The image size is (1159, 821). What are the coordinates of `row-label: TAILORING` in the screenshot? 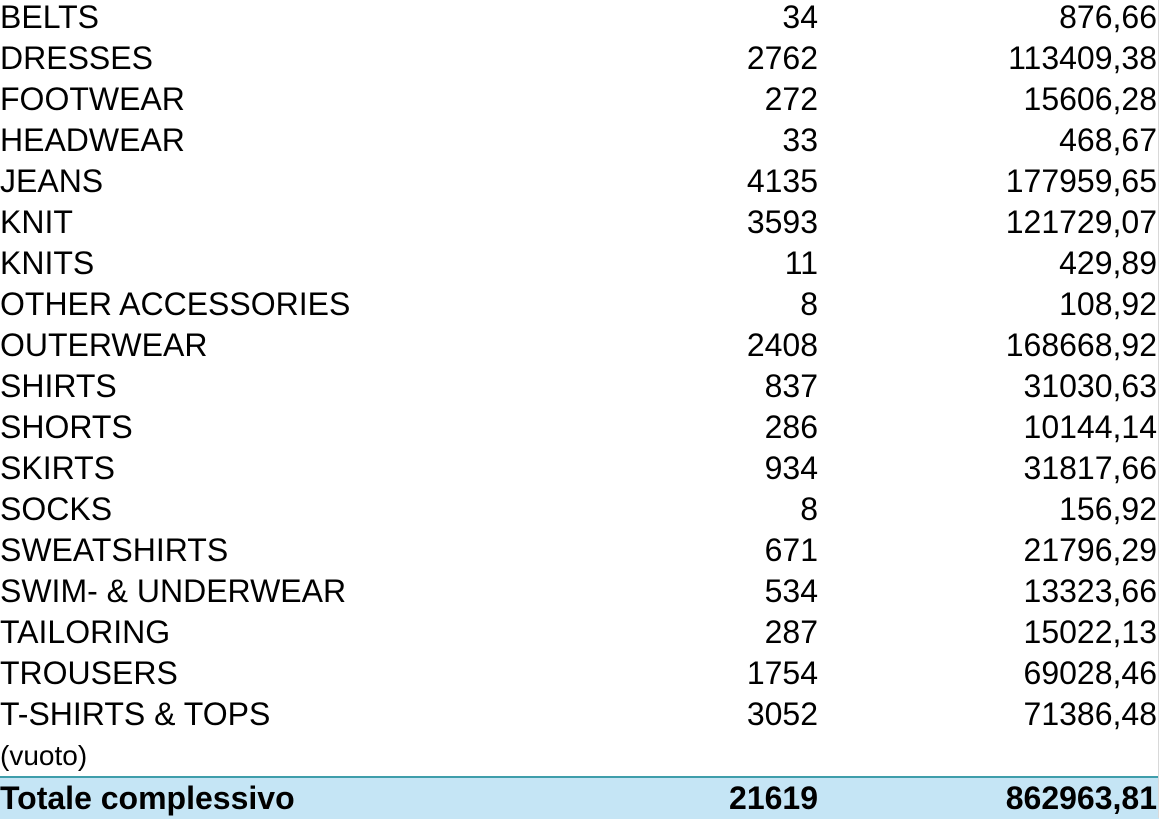 It's located at (85, 632).